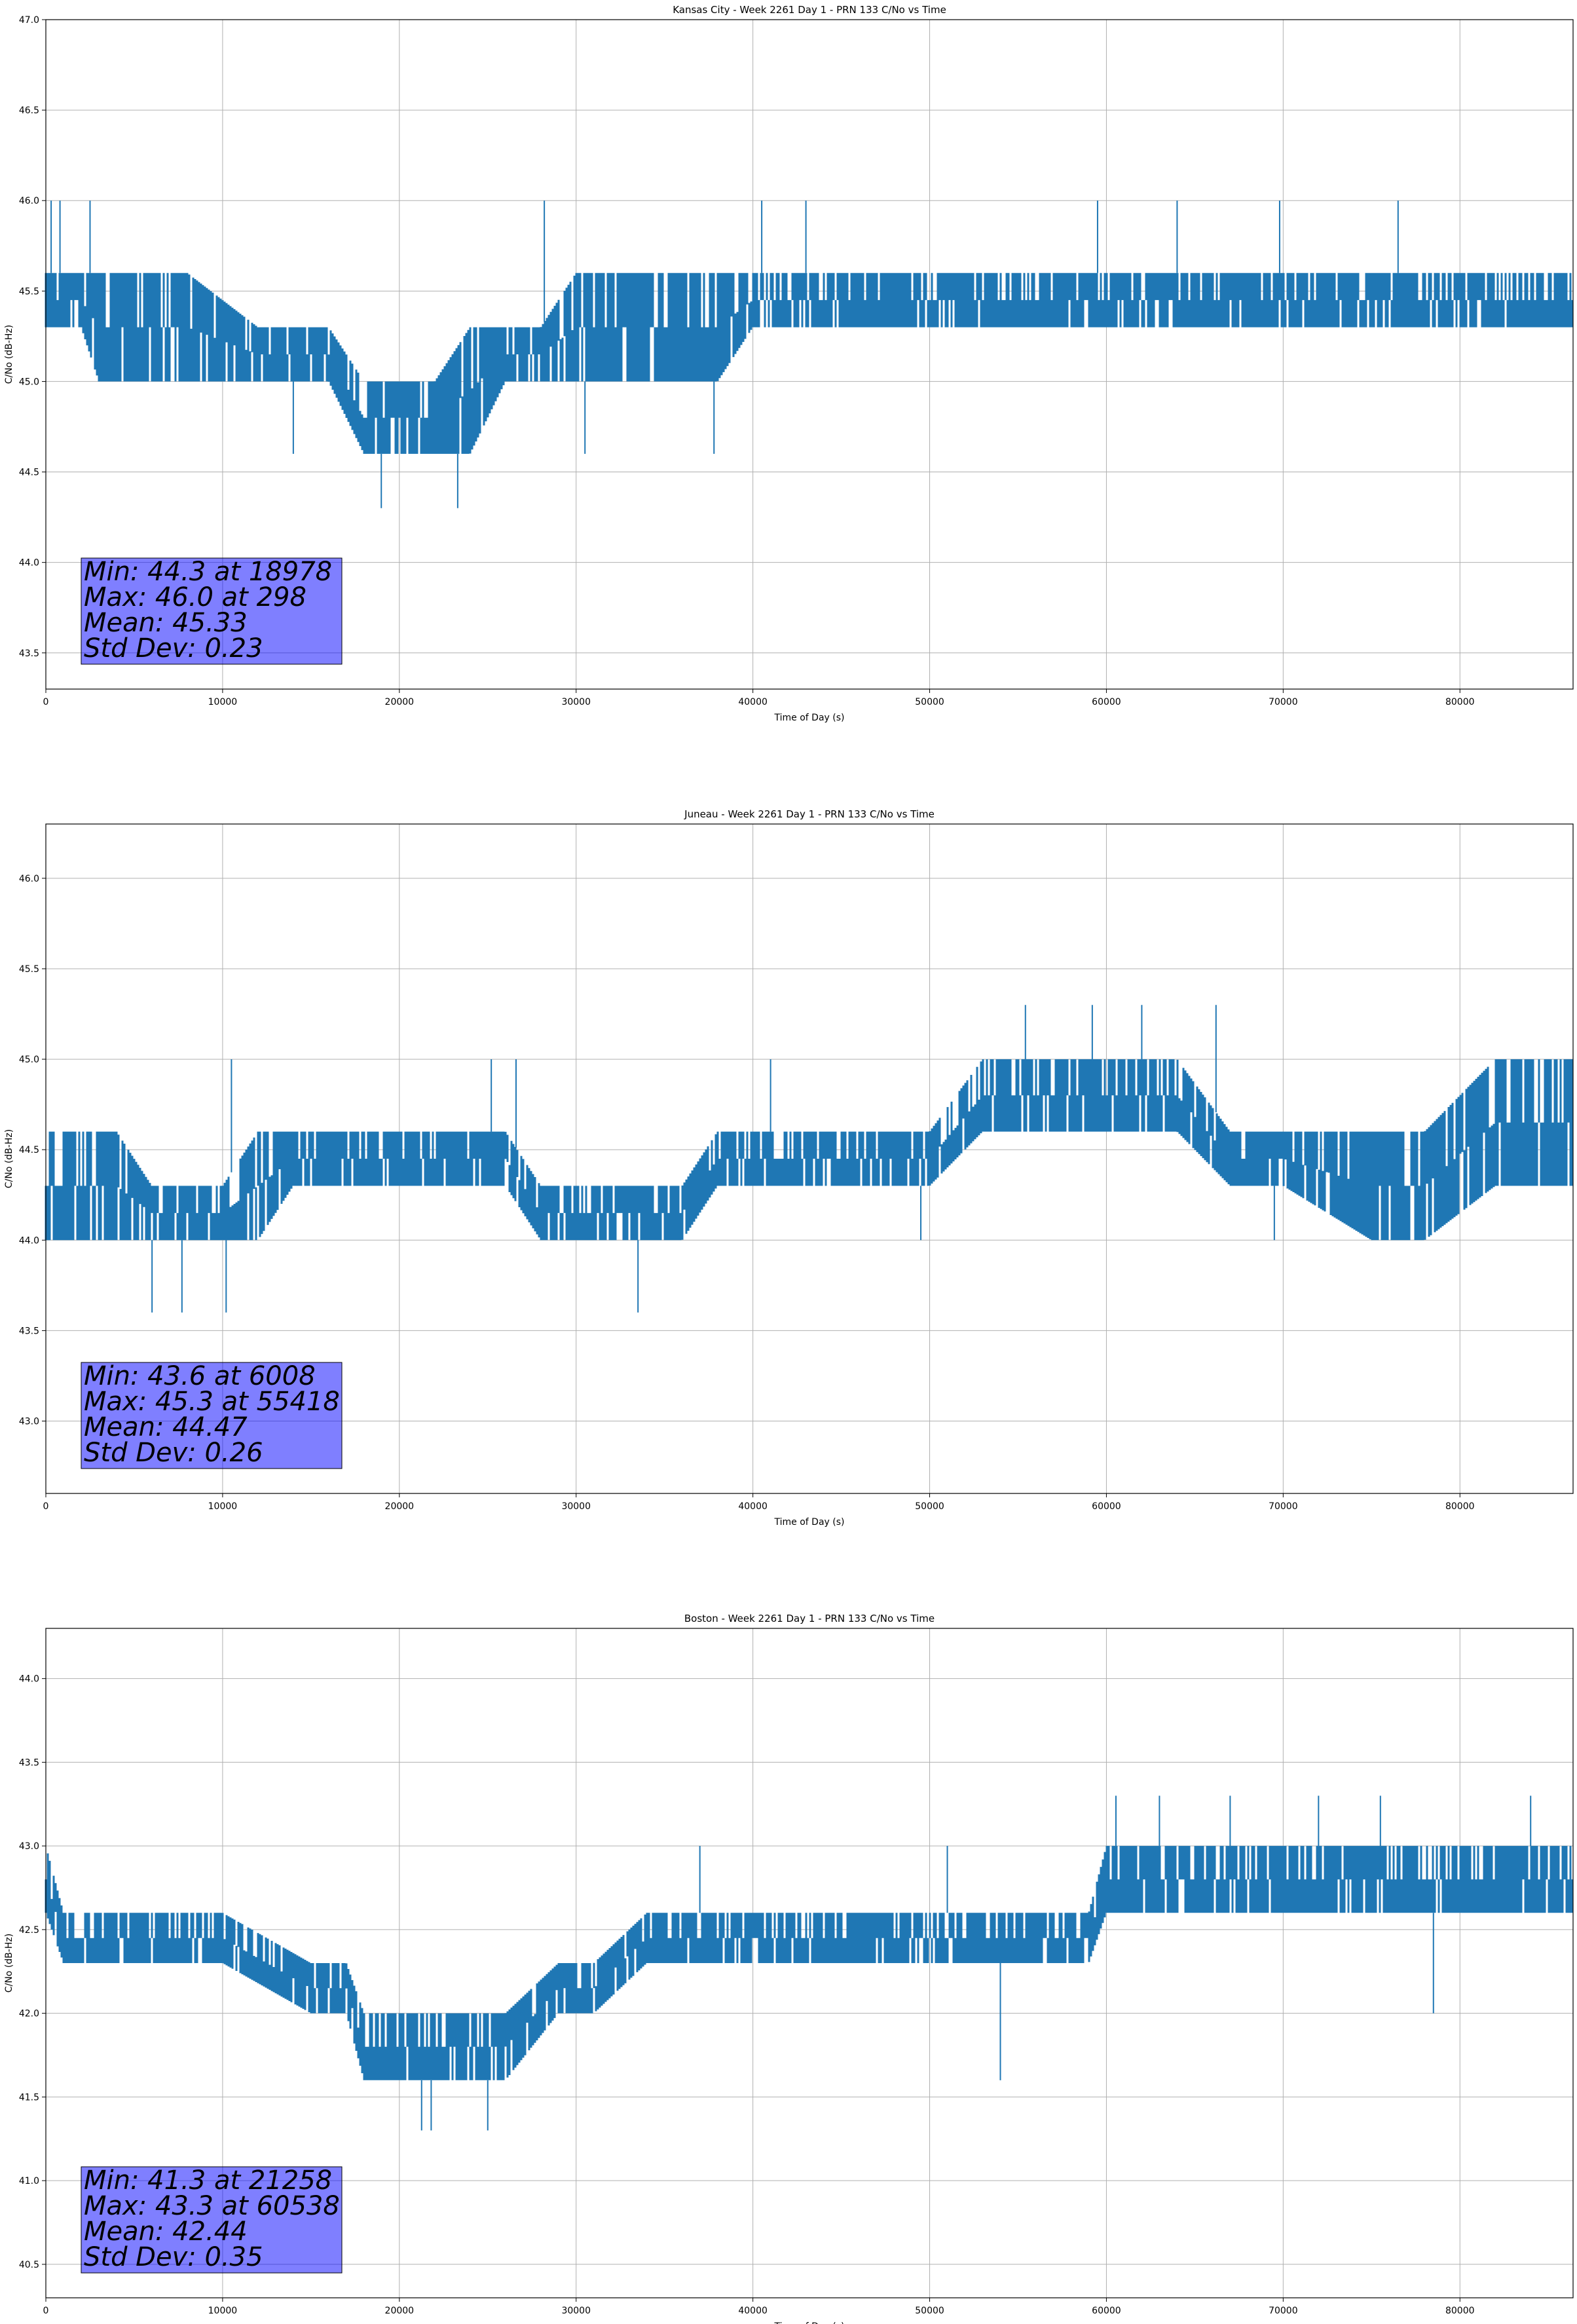 This screenshot has width=1577, height=2324. What do you see at coordinates (29, 2265) in the screenshot?
I see `y-tick-label: 40.5` at bounding box center [29, 2265].